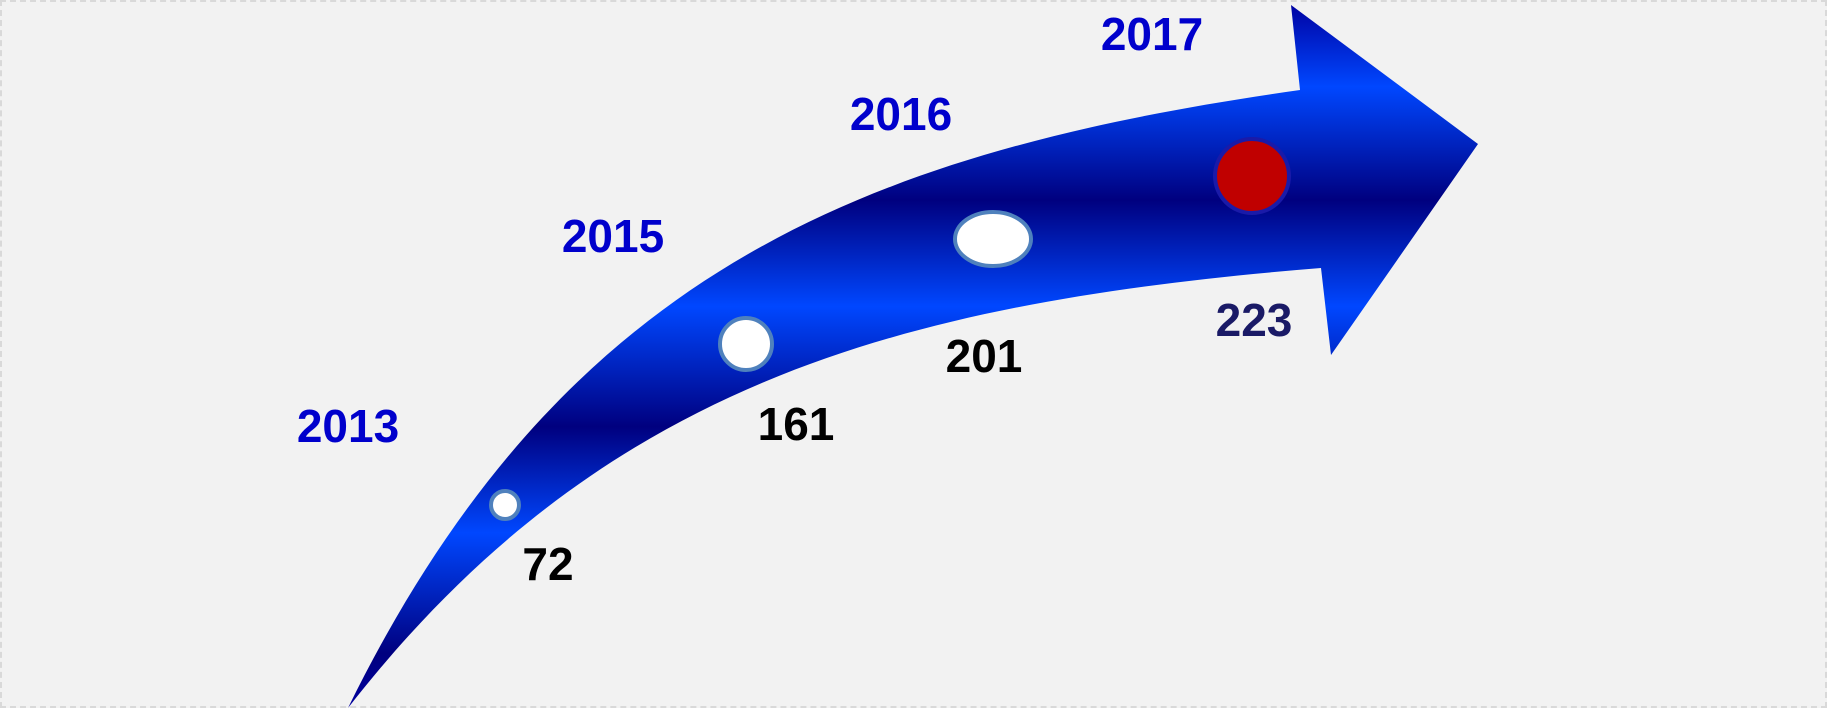 The height and width of the screenshot is (708, 1827). Describe the element at coordinates (1252, 176) in the screenshot. I see `milestone-marker-highlight` at that location.